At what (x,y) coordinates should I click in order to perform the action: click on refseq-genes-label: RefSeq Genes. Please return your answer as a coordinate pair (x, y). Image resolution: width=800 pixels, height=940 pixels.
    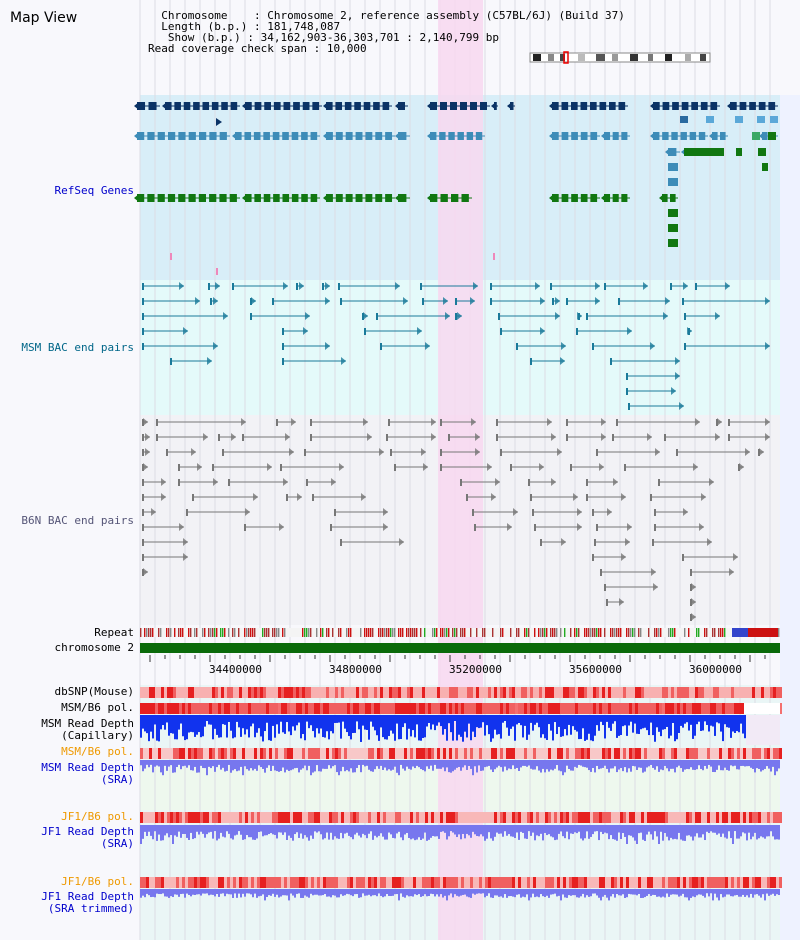
    Looking at the image, I should click on (94, 190).